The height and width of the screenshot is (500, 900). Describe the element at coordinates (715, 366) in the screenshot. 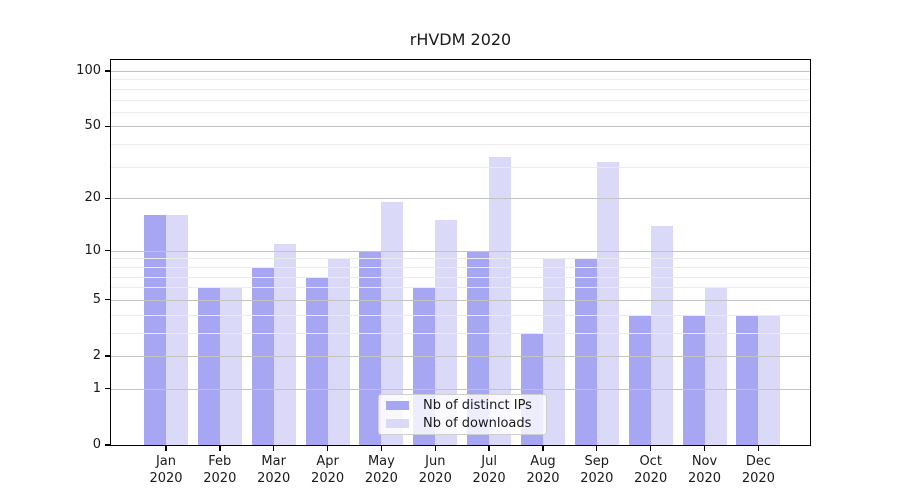

I see `bar-downloads-nov` at that location.